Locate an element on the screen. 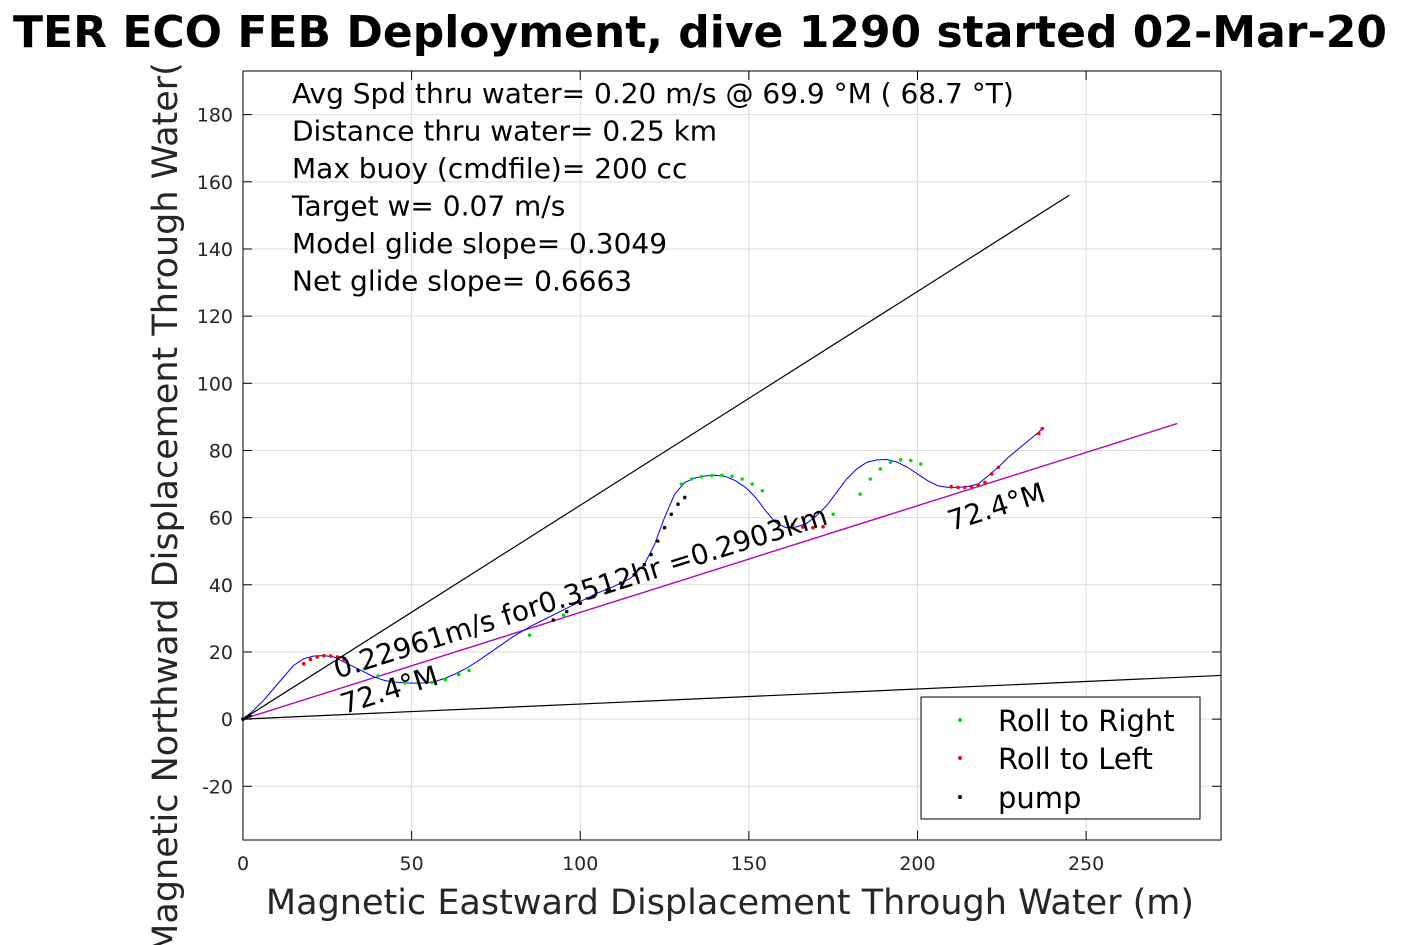  x-tick-label: 250 is located at coordinates (1086, 864).